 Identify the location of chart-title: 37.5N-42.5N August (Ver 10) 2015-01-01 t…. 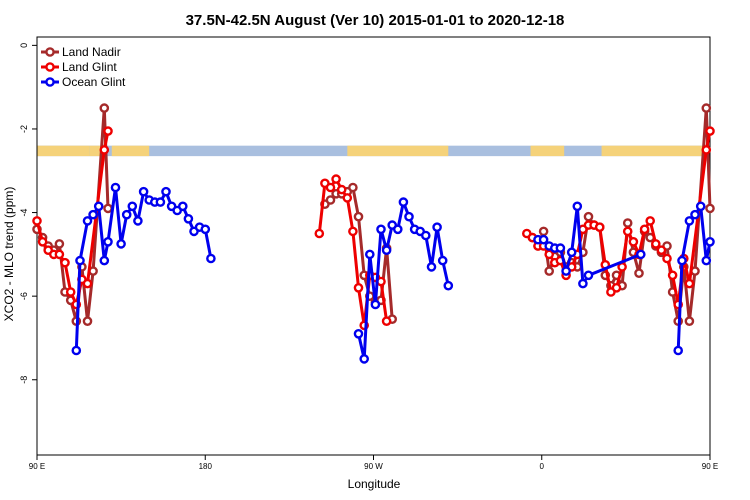
(375, 20).